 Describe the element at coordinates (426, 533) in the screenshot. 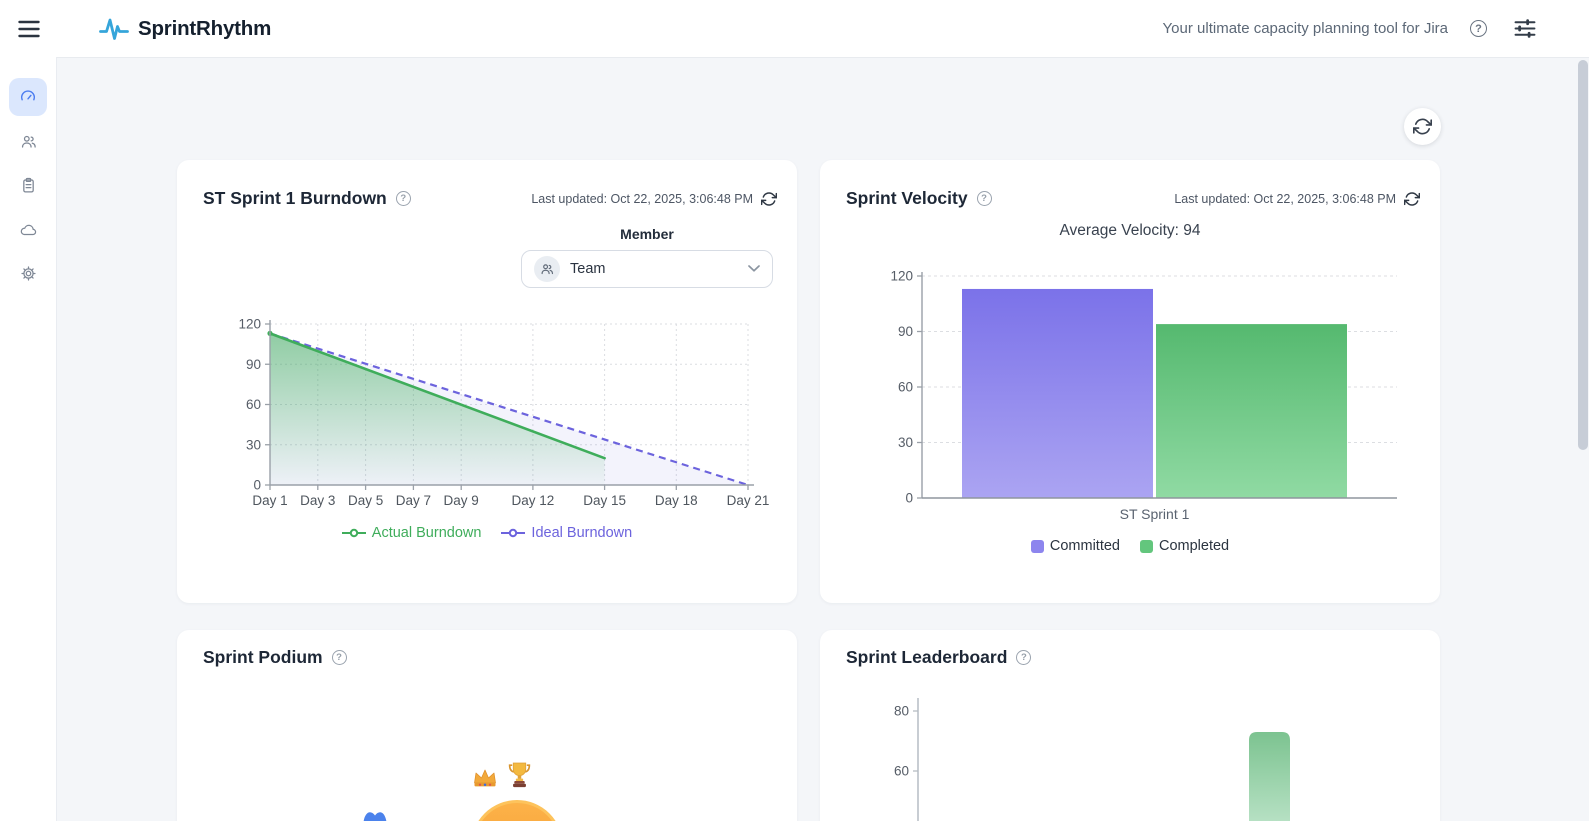

I see `legend-label: Actual Burndown` at that location.